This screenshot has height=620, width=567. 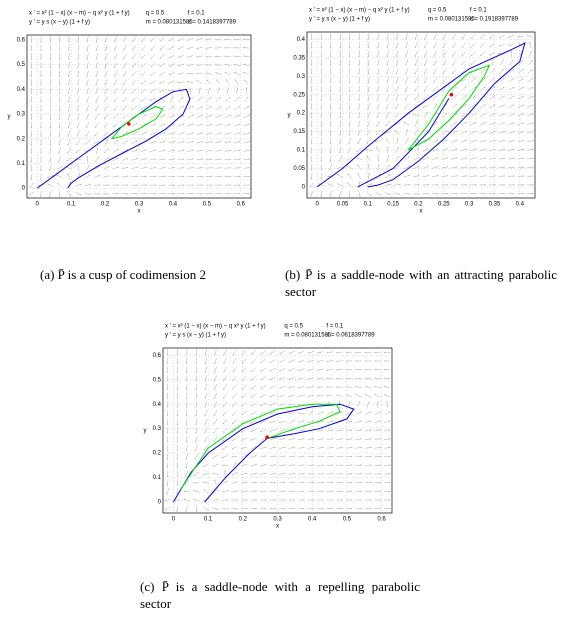 I want to click on x-tick-label: 0.3, so click(x=139, y=205).